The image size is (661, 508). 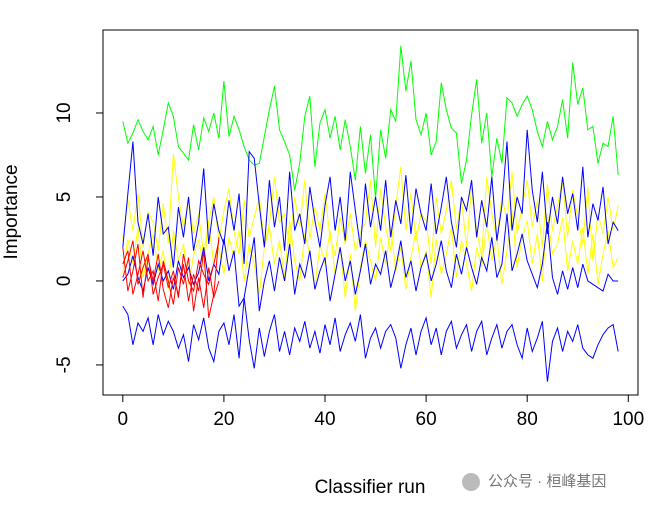 I want to click on y-axis-label: Importance, so click(x=11, y=211).